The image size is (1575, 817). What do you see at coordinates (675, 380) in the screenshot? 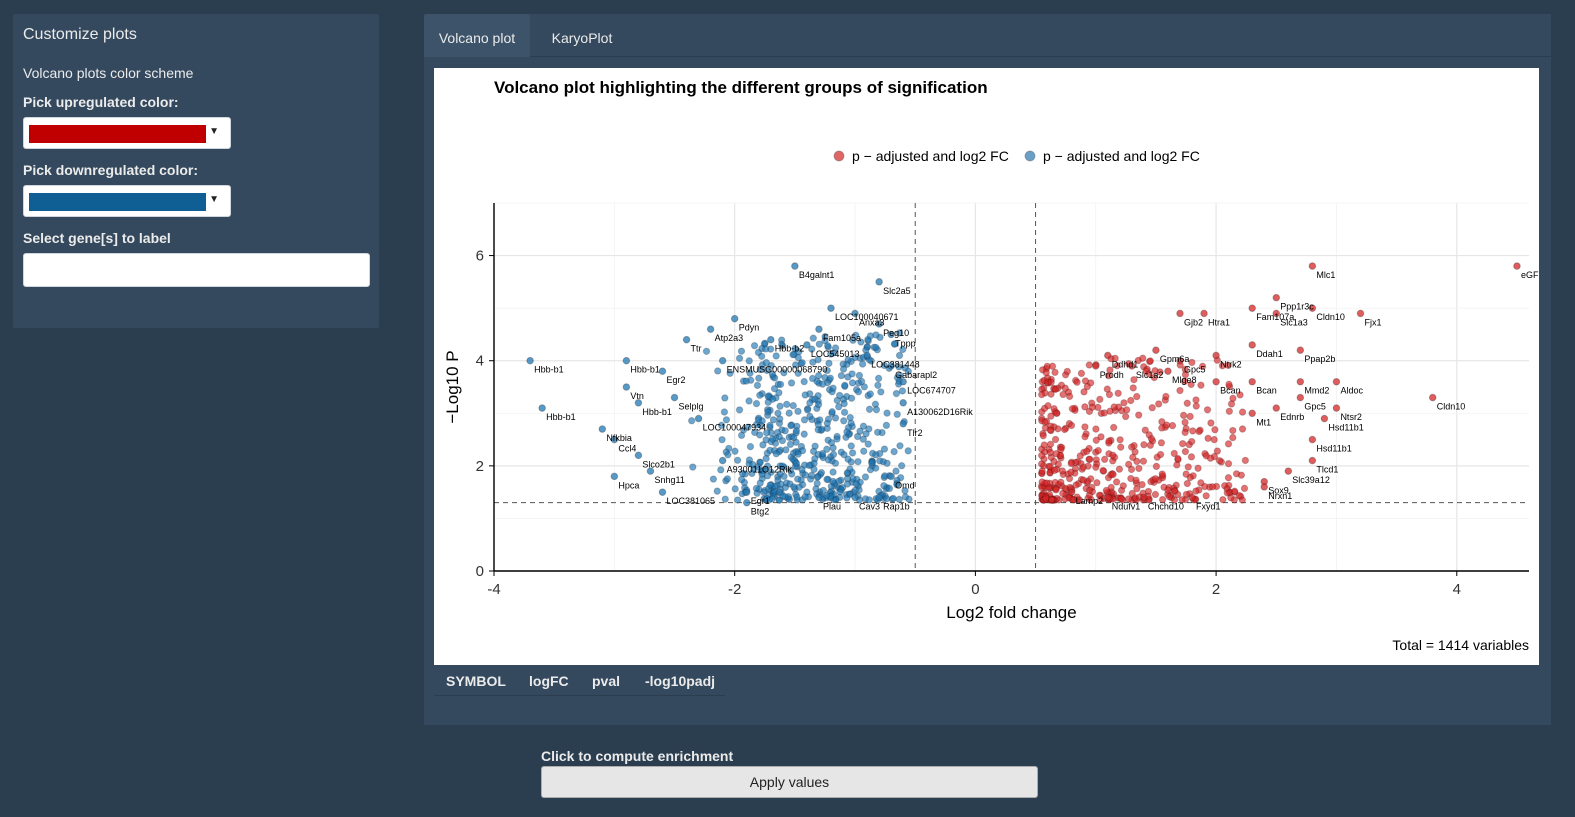
I see `point-label: Egr2` at bounding box center [675, 380].